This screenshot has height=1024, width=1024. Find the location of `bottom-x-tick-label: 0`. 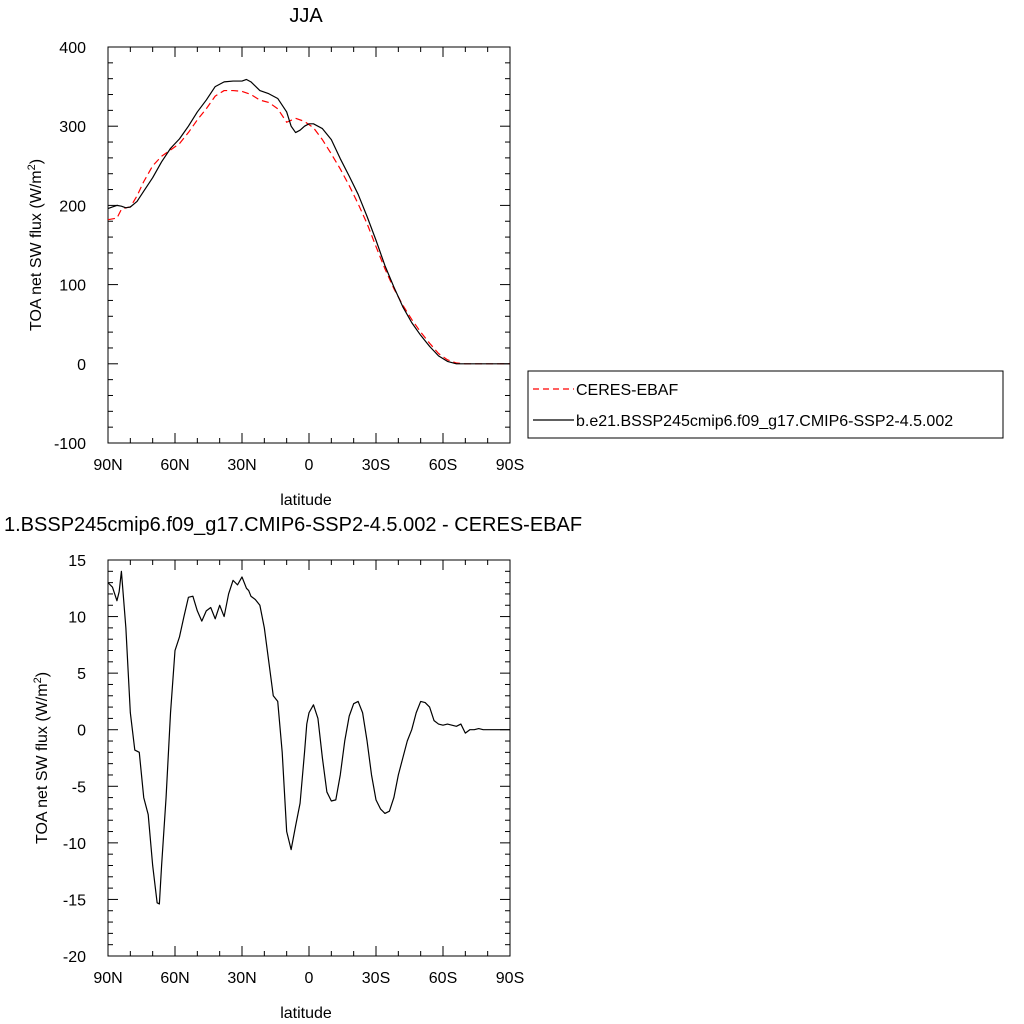

bottom-x-tick-label: 0 is located at coordinates (309, 978).